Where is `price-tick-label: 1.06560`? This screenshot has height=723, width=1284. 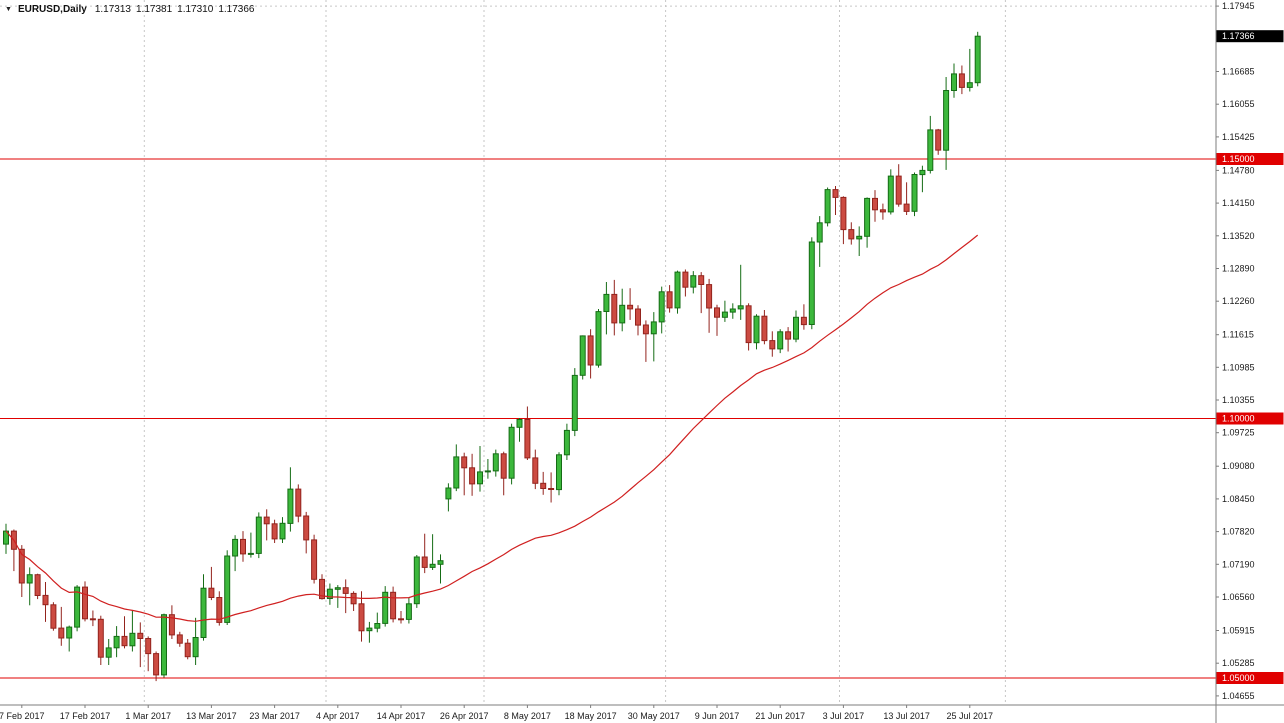
price-tick-label: 1.06560 is located at coordinates (1238, 597).